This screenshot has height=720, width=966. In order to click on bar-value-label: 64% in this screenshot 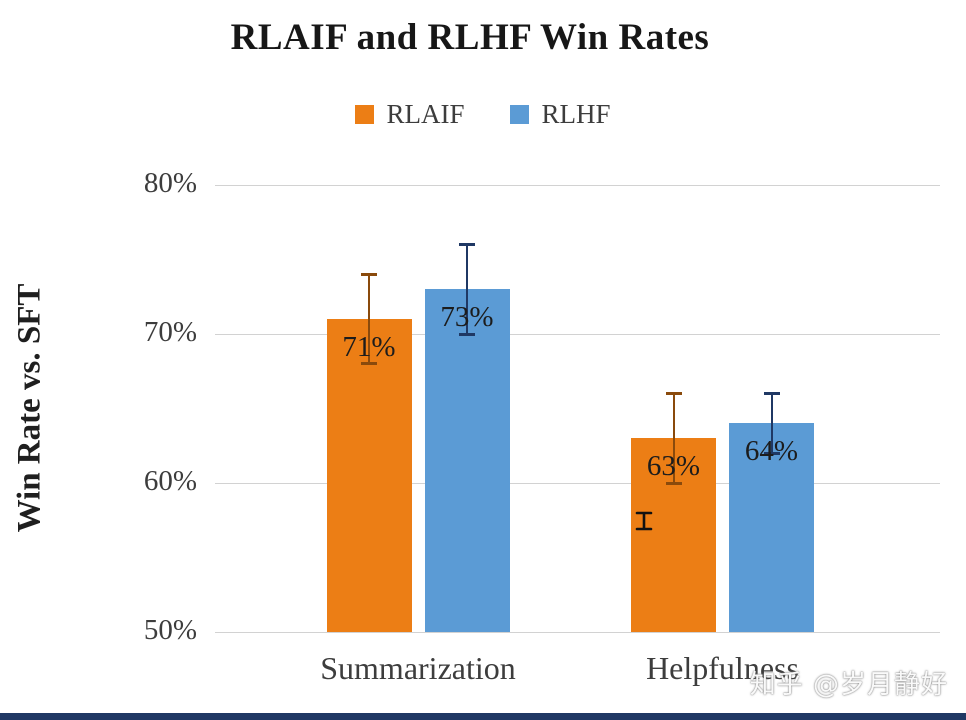, I will do `click(771, 451)`.